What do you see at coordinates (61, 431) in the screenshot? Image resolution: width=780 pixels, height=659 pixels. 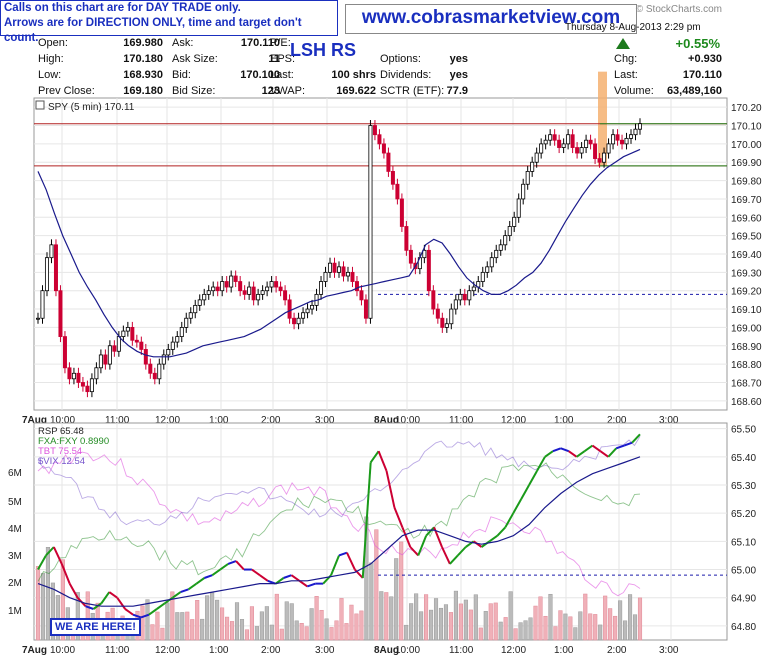 I see `legend-entry: RSP 65.48` at bounding box center [61, 431].